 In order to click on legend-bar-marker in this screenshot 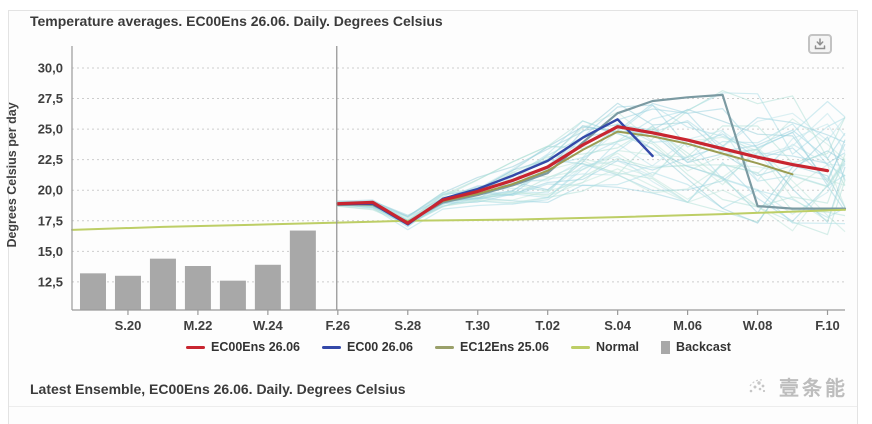, I will do `click(666, 347)`.